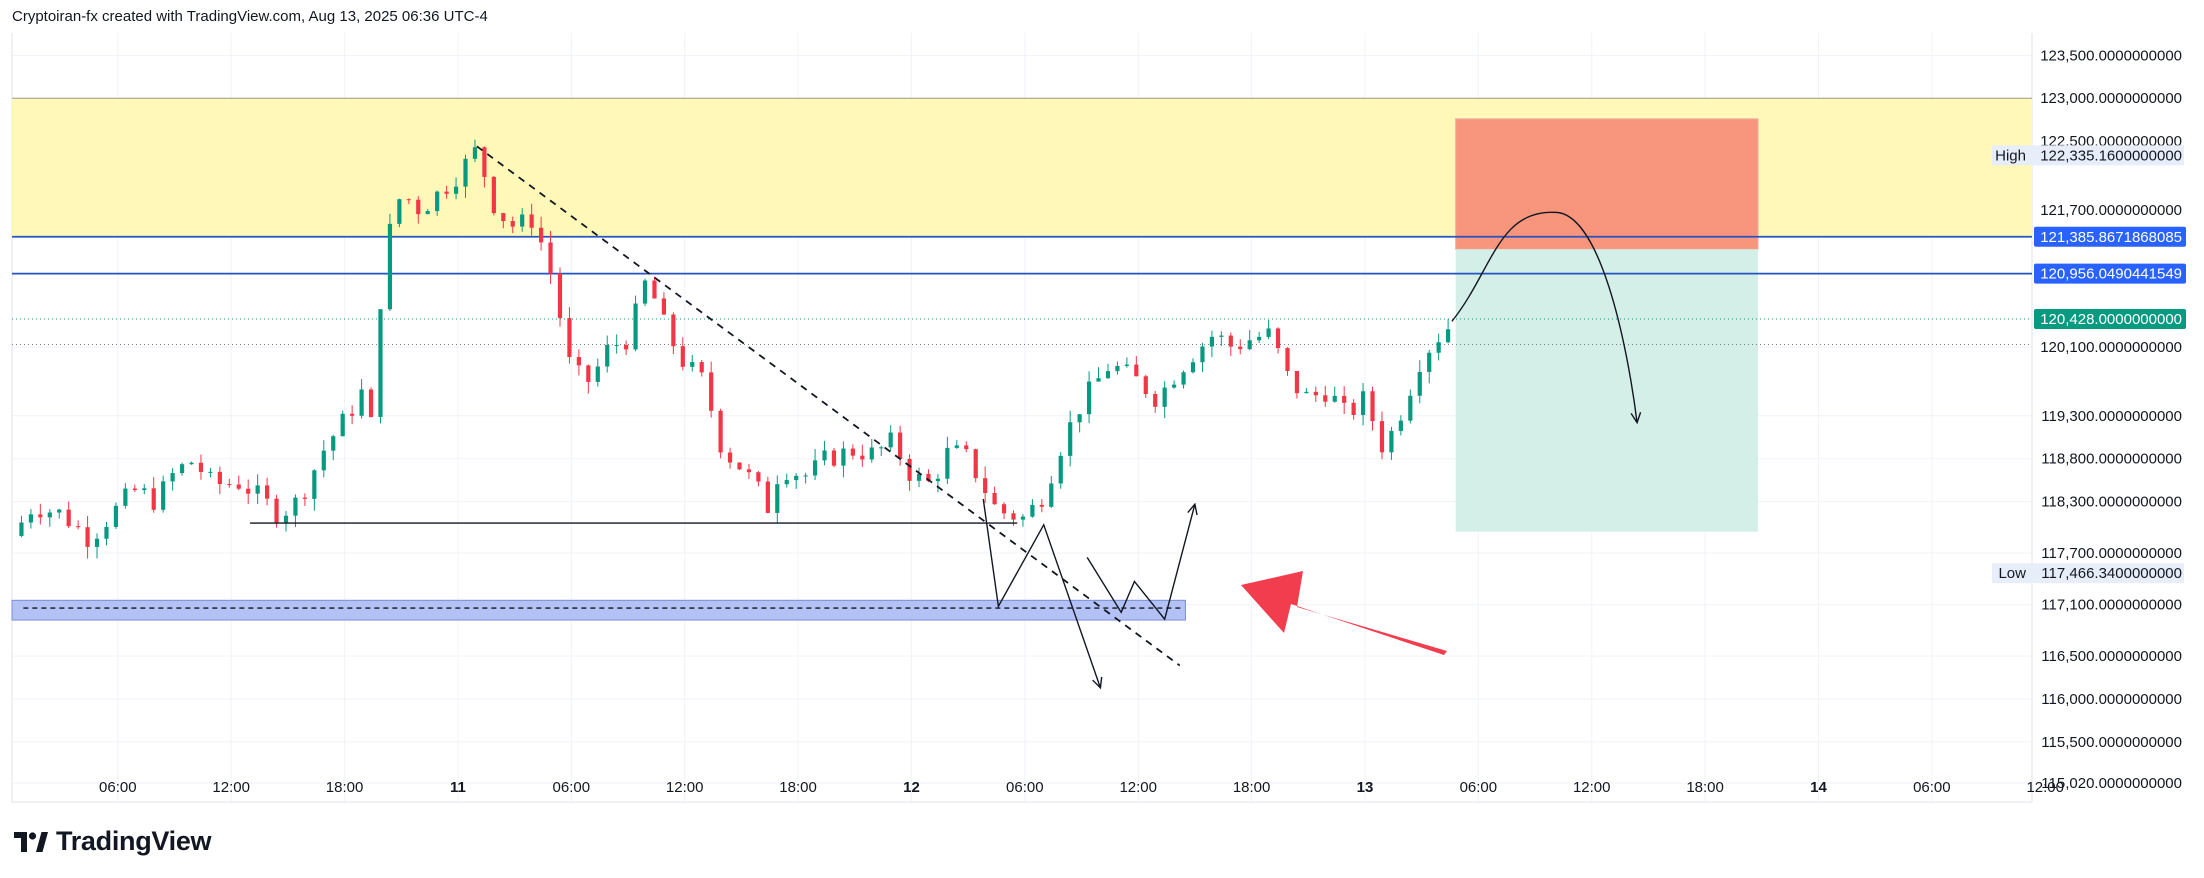 The width and height of the screenshot is (2204, 878). What do you see at coordinates (598, 610) in the screenshot?
I see `demand-zone` at bounding box center [598, 610].